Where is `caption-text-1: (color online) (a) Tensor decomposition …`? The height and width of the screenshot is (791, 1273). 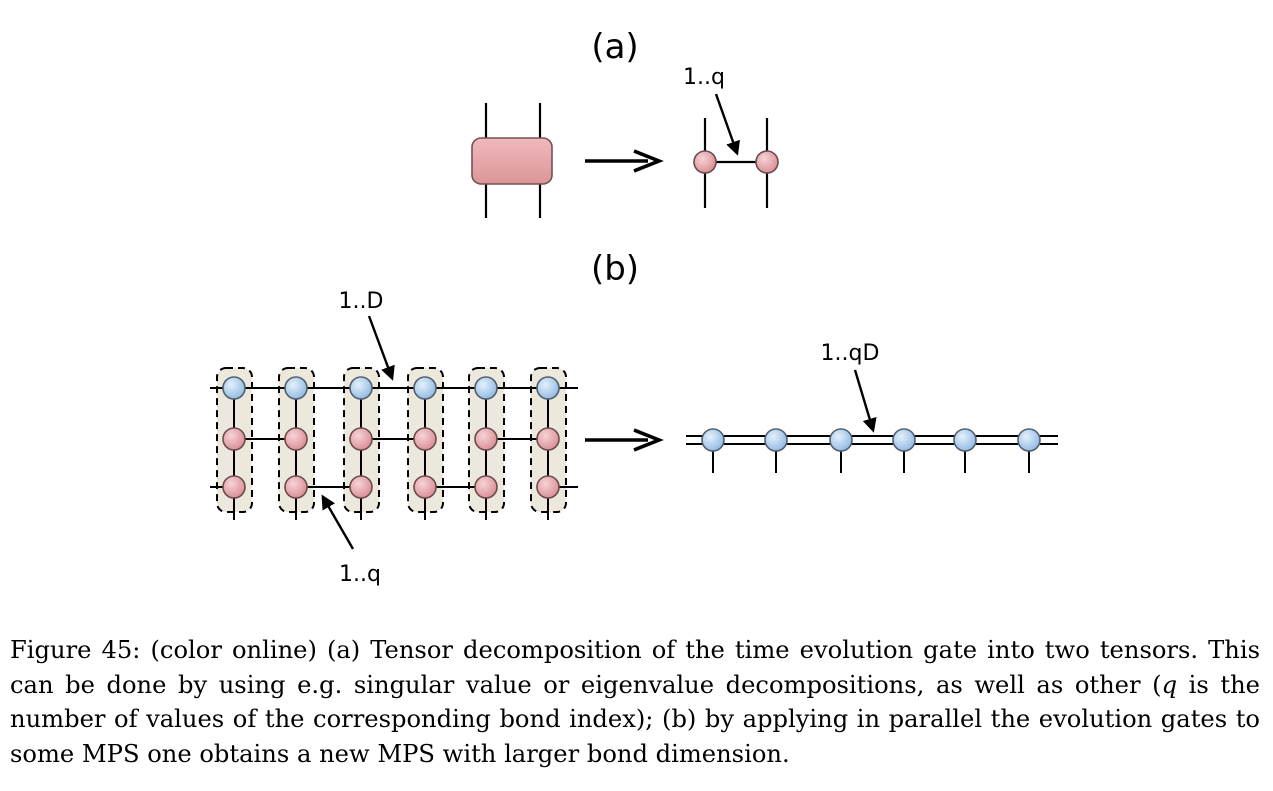 caption-text-1: (color online) (a) Tensor decomposition … is located at coordinates (635, 667).